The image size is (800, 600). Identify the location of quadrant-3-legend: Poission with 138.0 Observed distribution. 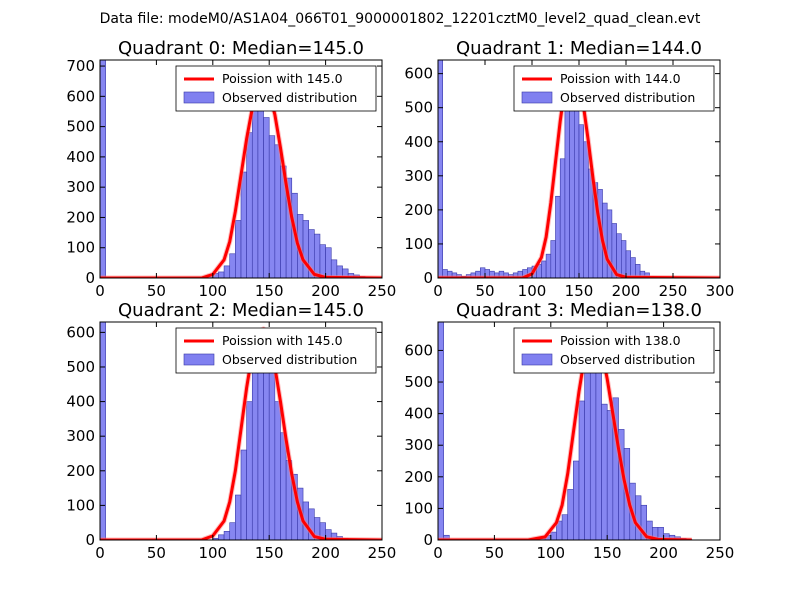
(614, 350).